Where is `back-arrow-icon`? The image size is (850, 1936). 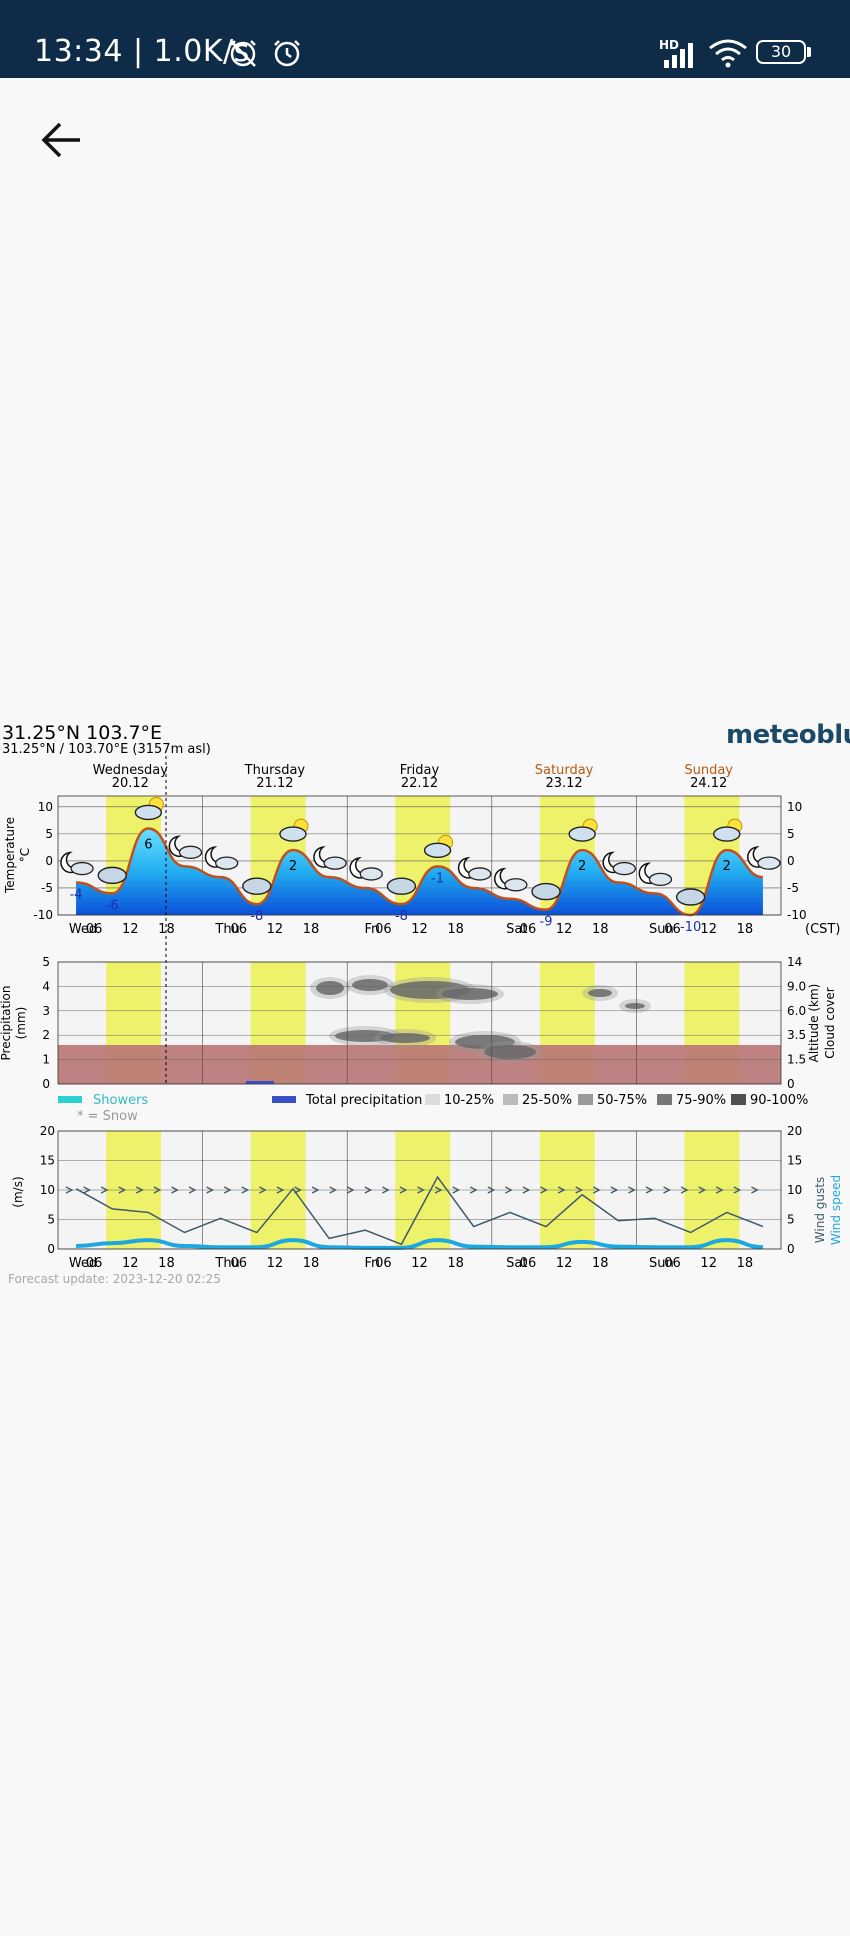
back-arrow-icon is located at coordinates (62, 140).